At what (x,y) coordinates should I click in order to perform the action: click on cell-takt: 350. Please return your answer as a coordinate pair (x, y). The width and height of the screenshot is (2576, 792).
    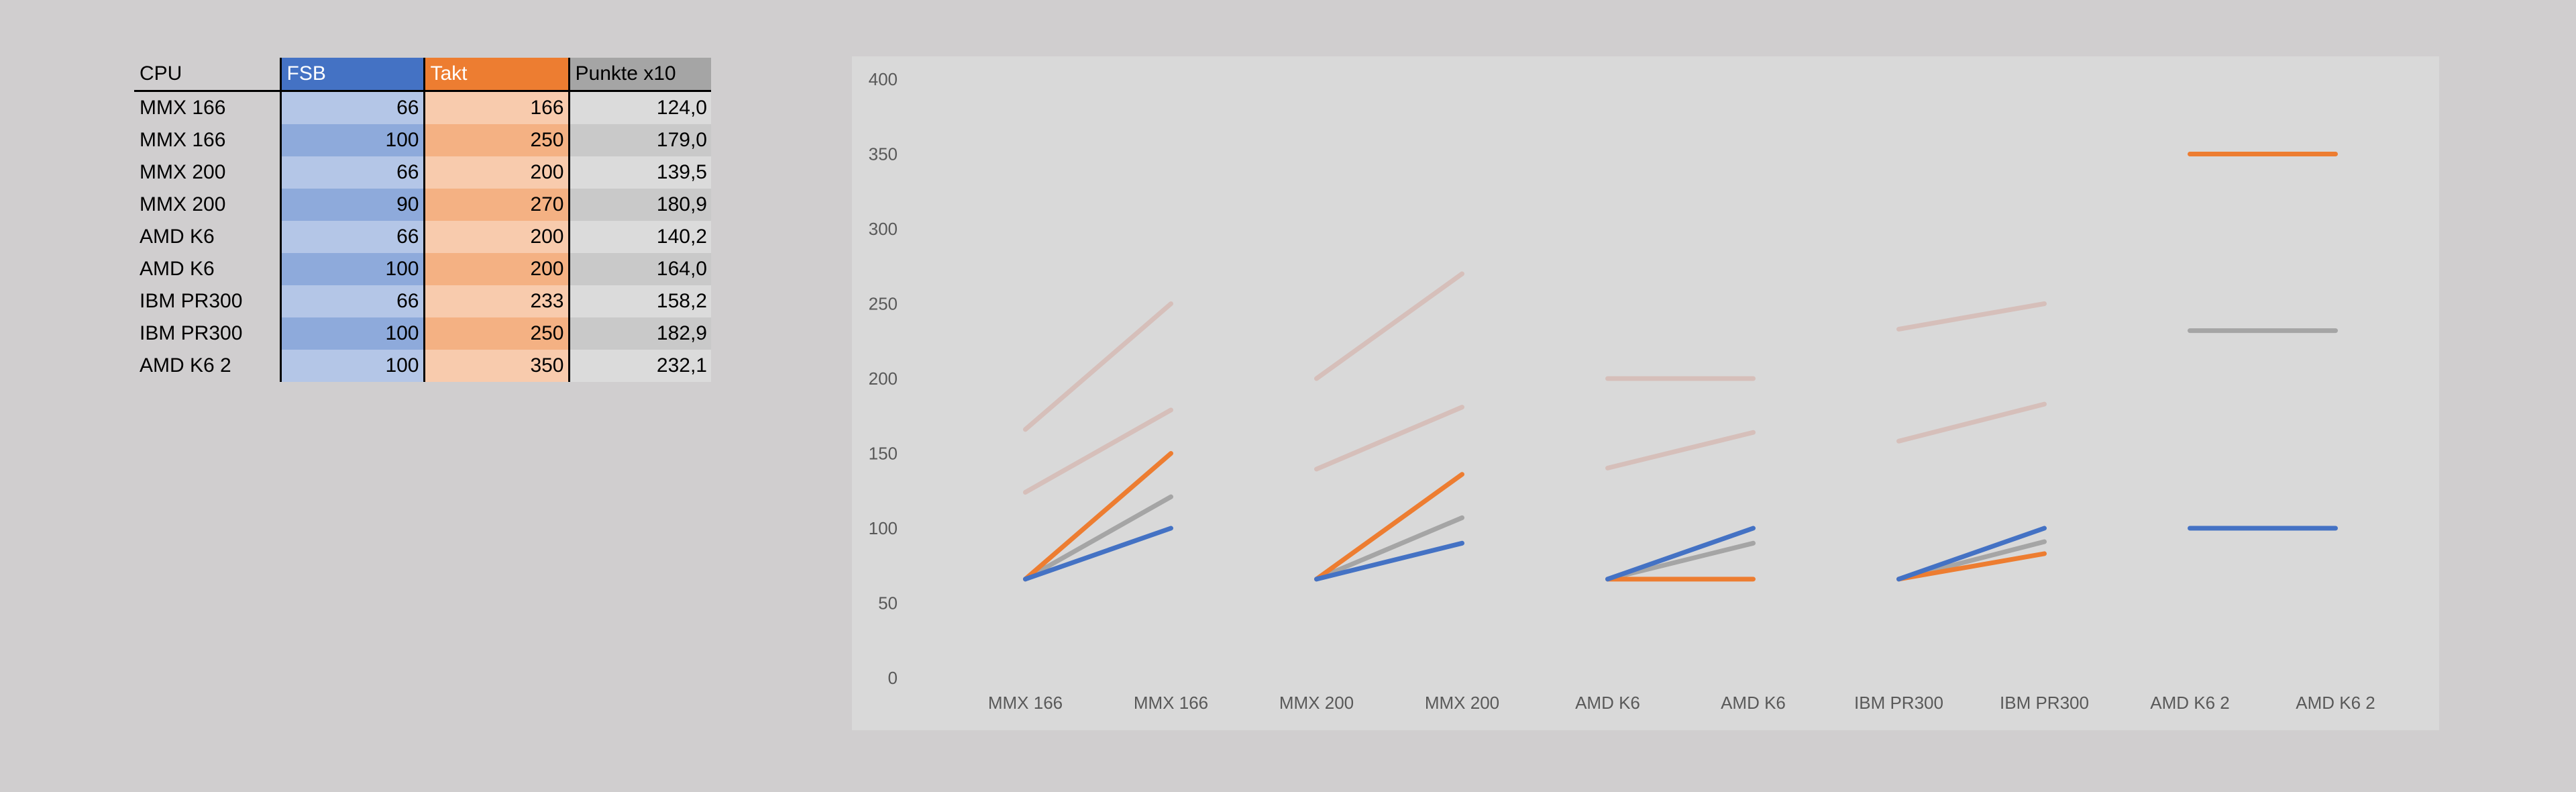
    Looking at the image, I should click on (496, 366).